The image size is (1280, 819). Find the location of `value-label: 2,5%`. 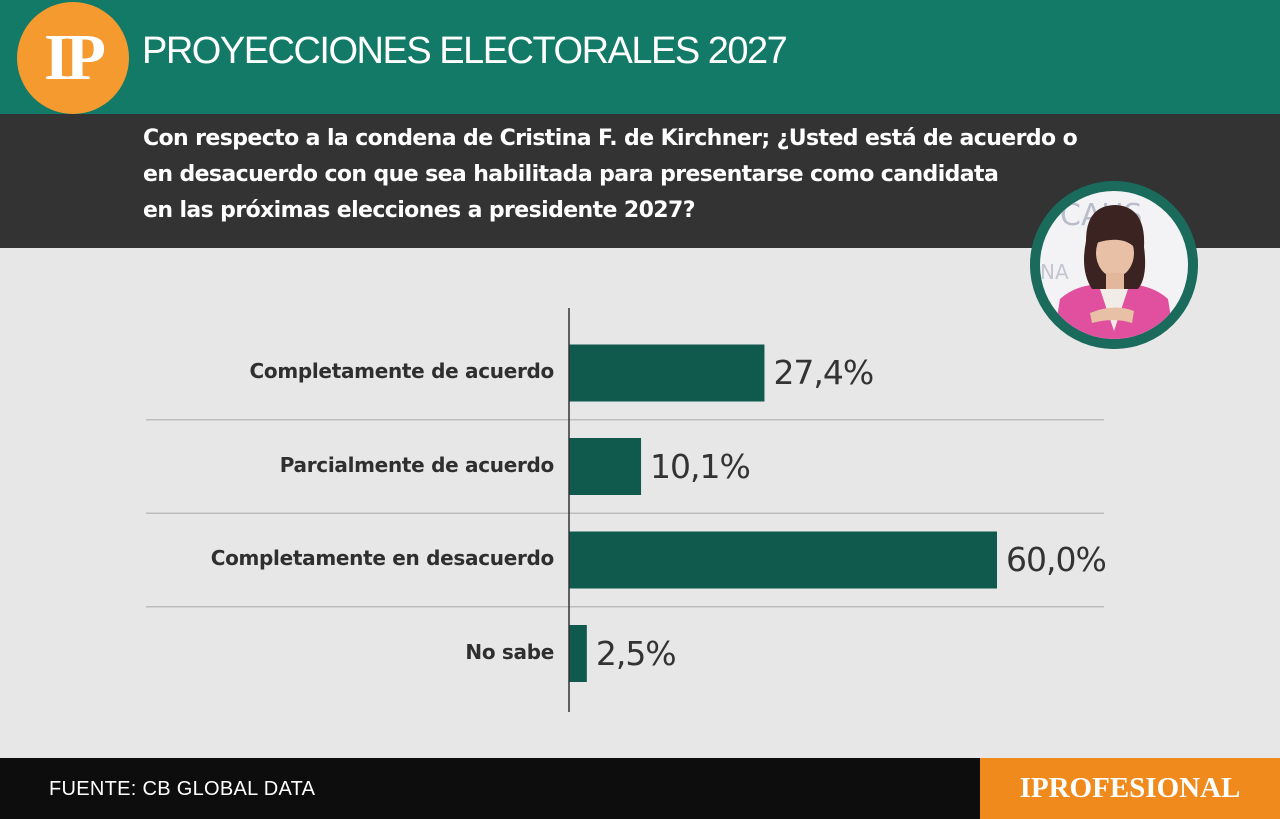

value-label: 2,5% is located at coordinates (636, 653).